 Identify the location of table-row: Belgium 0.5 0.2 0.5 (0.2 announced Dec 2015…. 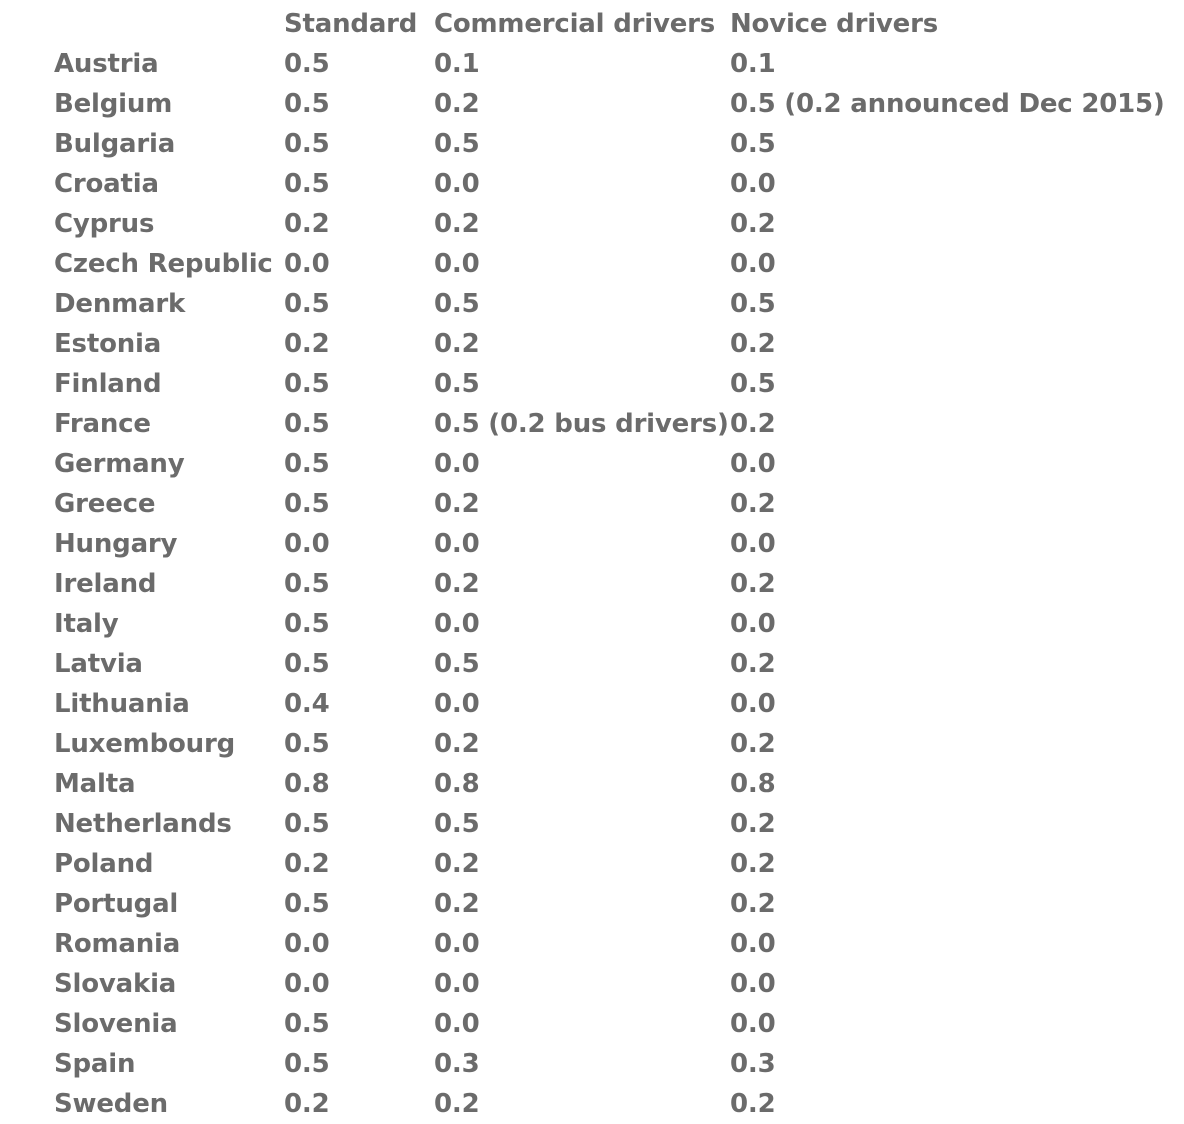
(614, 104).